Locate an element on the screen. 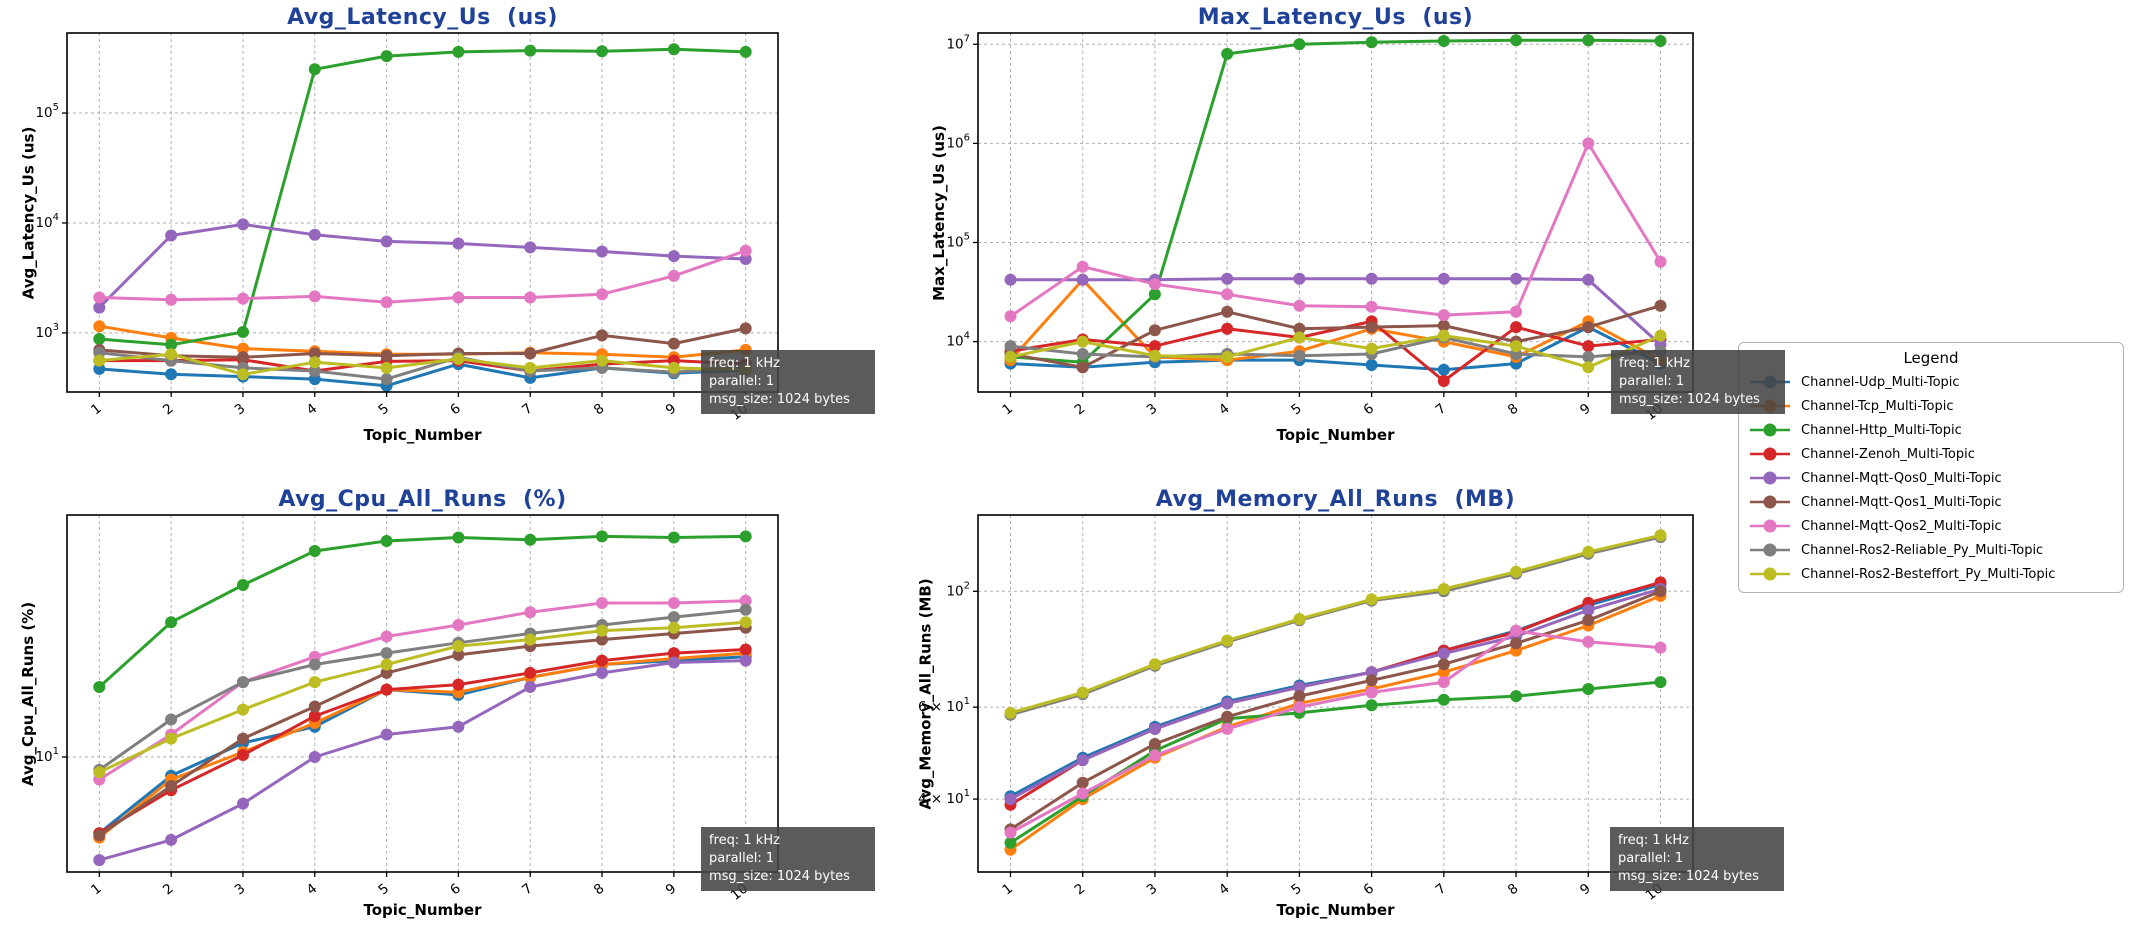 The height and width of the screenshot is (936, 2130). legend-item: Channel-Tcp_Multi-Topic is located at coordinates (1931, 406).